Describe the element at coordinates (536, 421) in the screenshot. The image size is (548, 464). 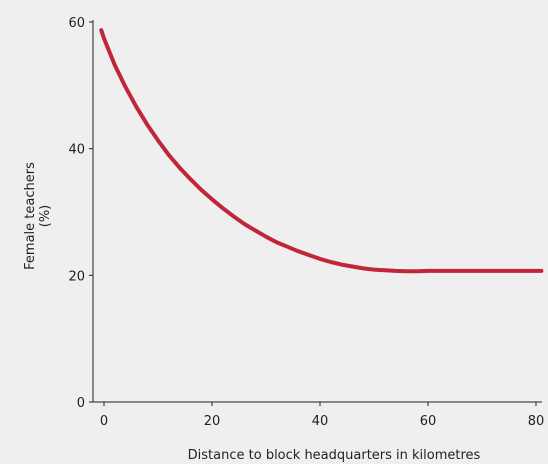
I see `x-tick-label: 80` at that location.